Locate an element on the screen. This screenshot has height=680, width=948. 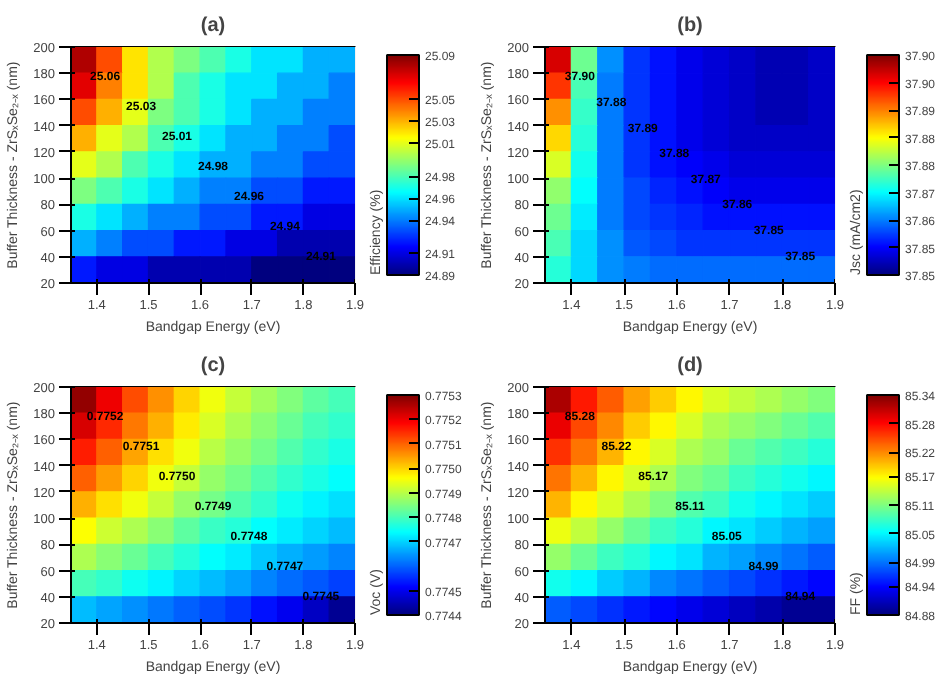
chart-title: (b) is located at coordinates (690, 26).